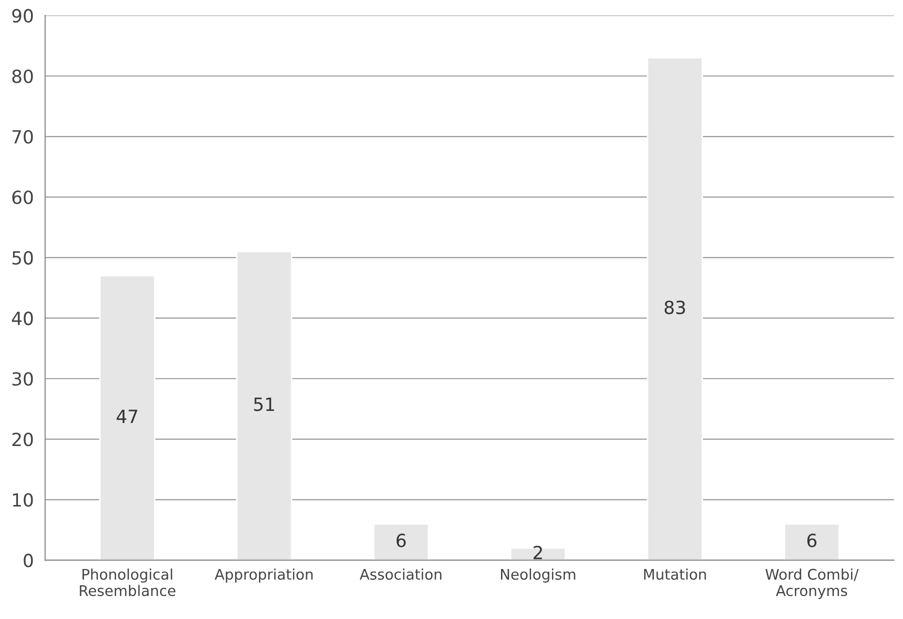  What do you see at coordinates (22, 439) in the screenshot?
I see `y-tick-label: 20` at bounding box center [22, 439].